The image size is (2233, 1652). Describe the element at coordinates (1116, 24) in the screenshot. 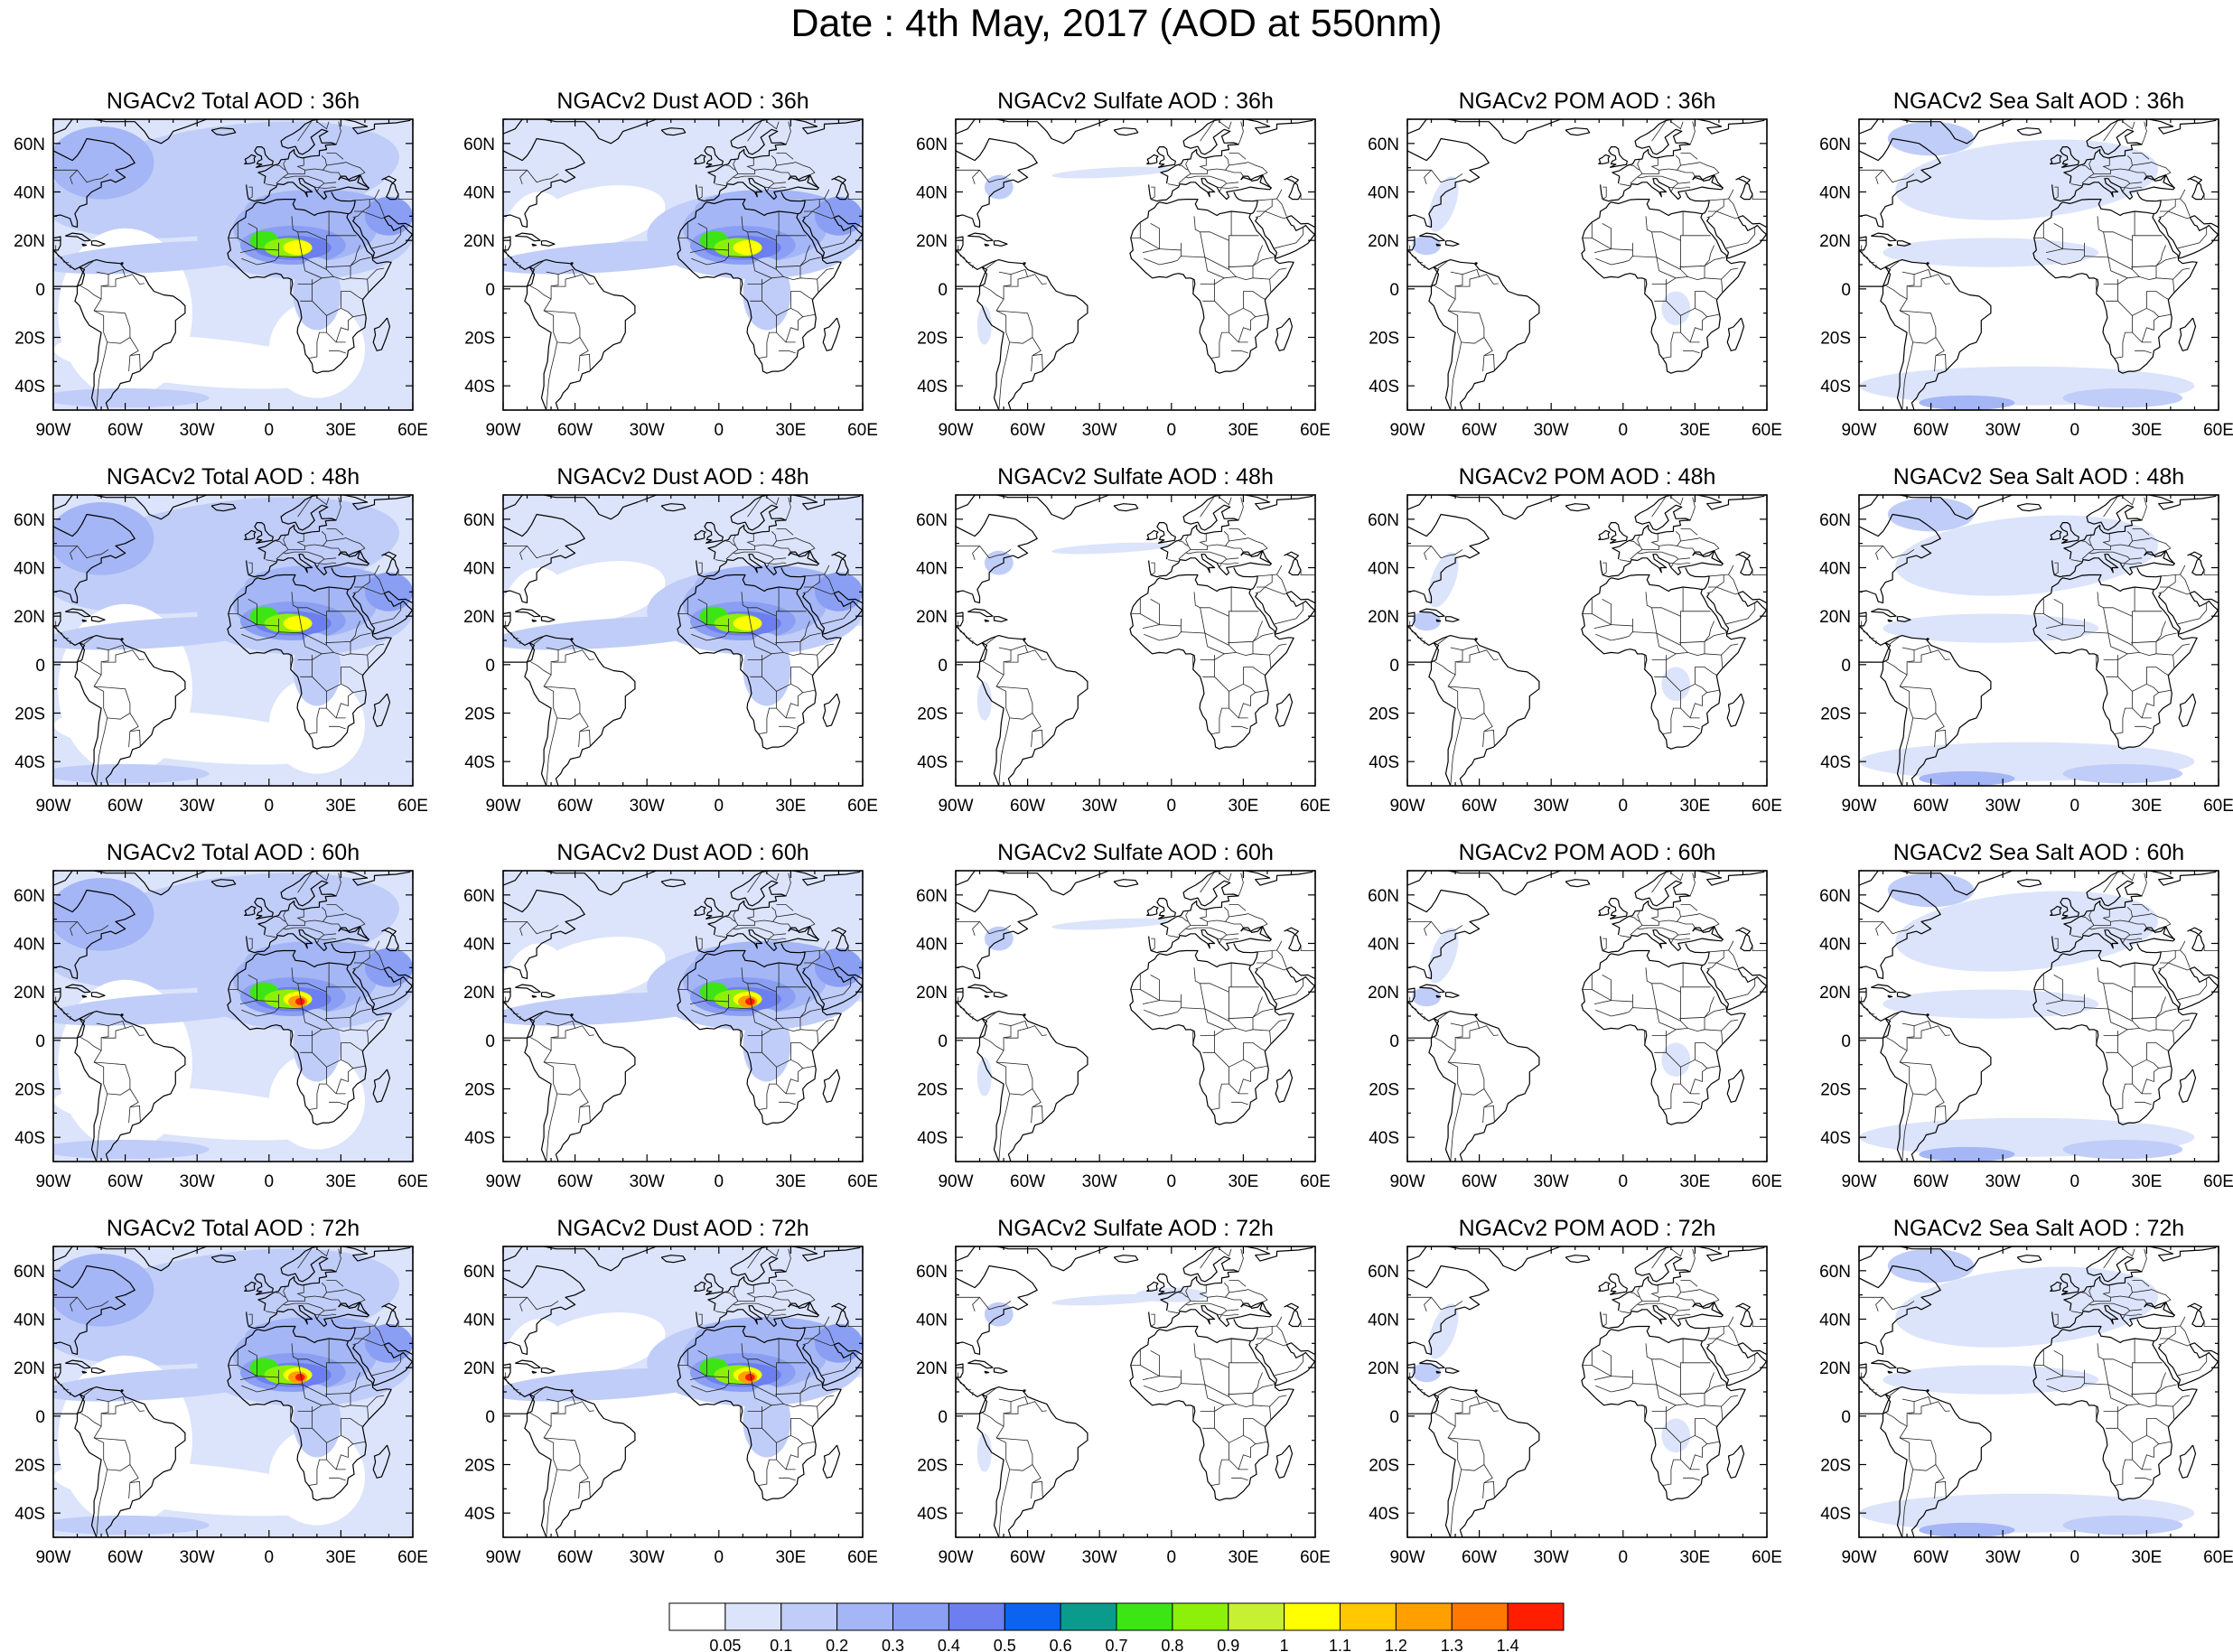

I see `figure-title: Date : 4th May, 2017 (AOD at 550nm)` at that location.